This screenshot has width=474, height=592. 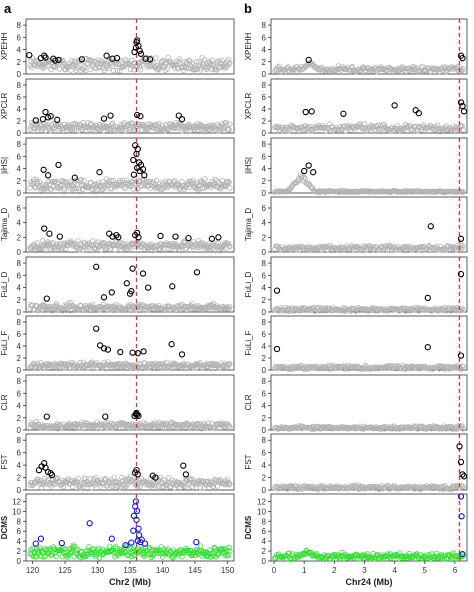 What do you see at coordinates (369, 487) in the screenshot?
I see `background-points` at bounding box center [369, 487].